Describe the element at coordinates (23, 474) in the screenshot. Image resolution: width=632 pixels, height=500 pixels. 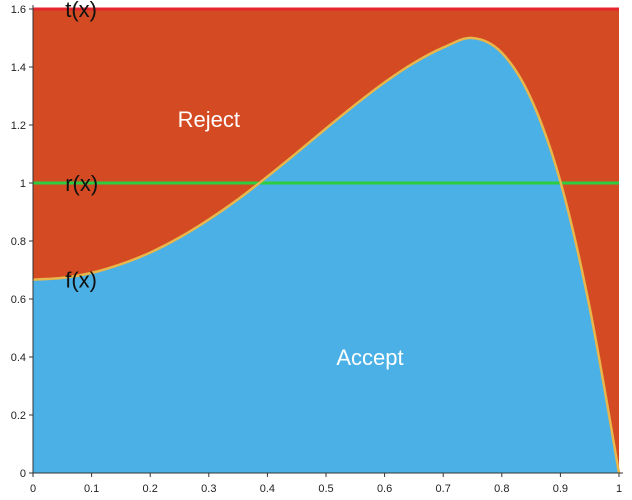
I see `y-tick-label: 0` at that location.